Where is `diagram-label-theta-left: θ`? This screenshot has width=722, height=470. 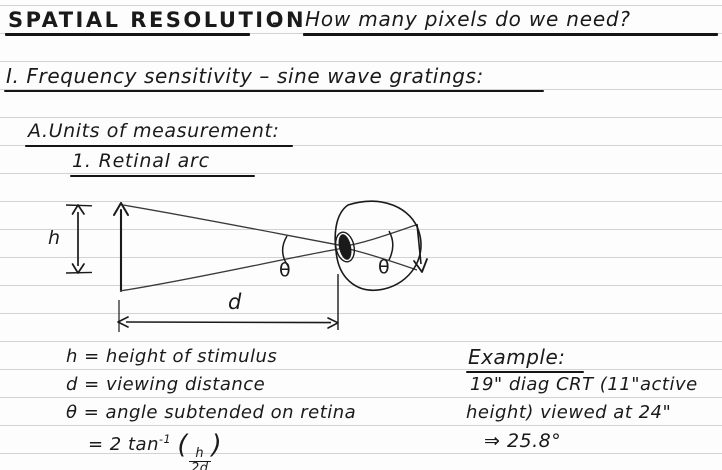 diagram-label-theta-left: θ is located at coordinates (285, 270).